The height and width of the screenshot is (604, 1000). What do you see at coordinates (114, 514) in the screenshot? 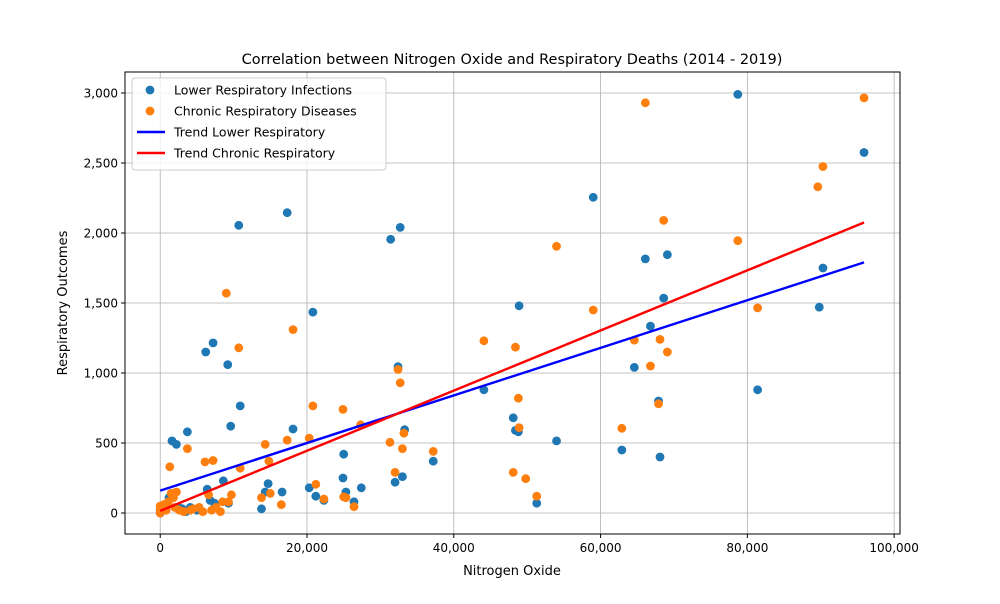
I see `y-tick-label: 0` at bounding box center [114, 514].